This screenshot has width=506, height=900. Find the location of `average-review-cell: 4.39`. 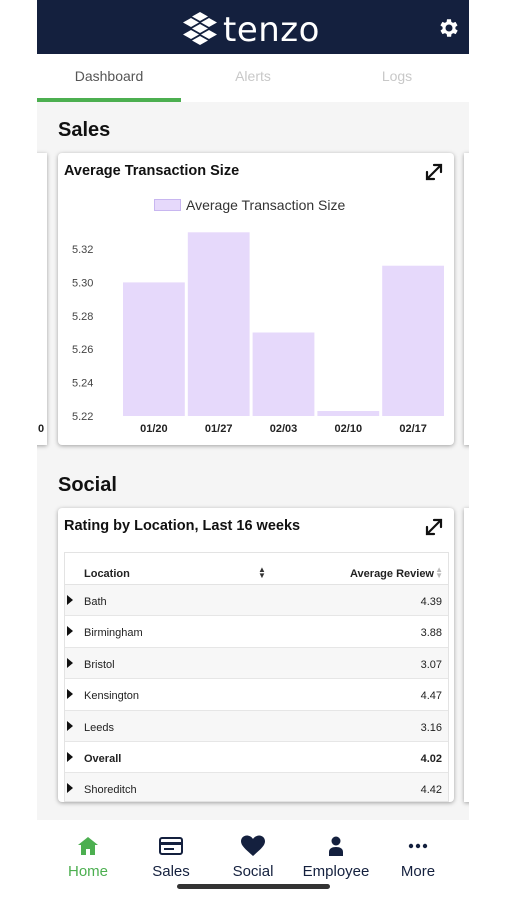

average-review-cell: 4.39 is located at coordinates (431, 602).